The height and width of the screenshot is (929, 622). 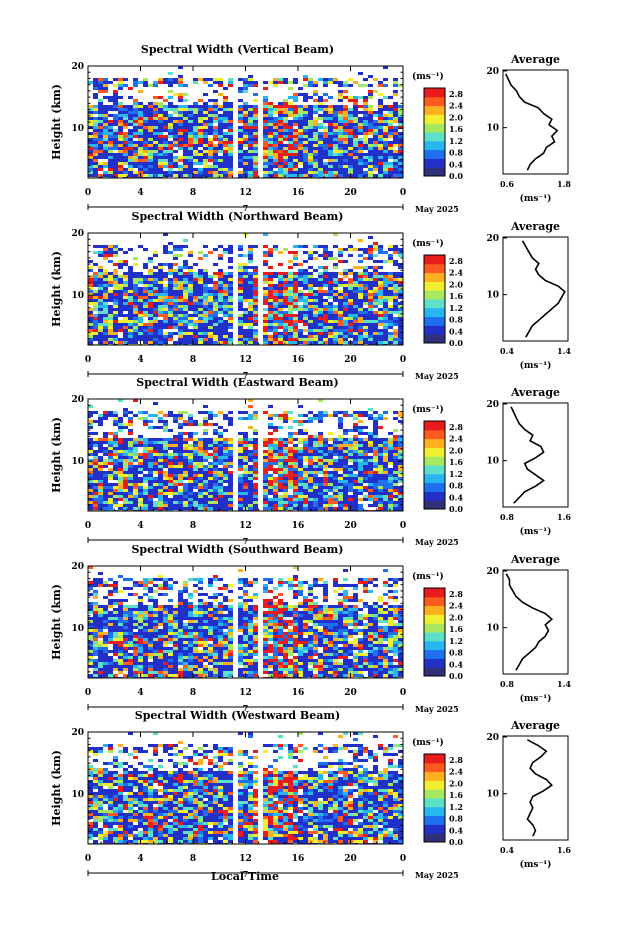 I want to click on profile-y-tick-label: 20, so click(x=492, y=738).